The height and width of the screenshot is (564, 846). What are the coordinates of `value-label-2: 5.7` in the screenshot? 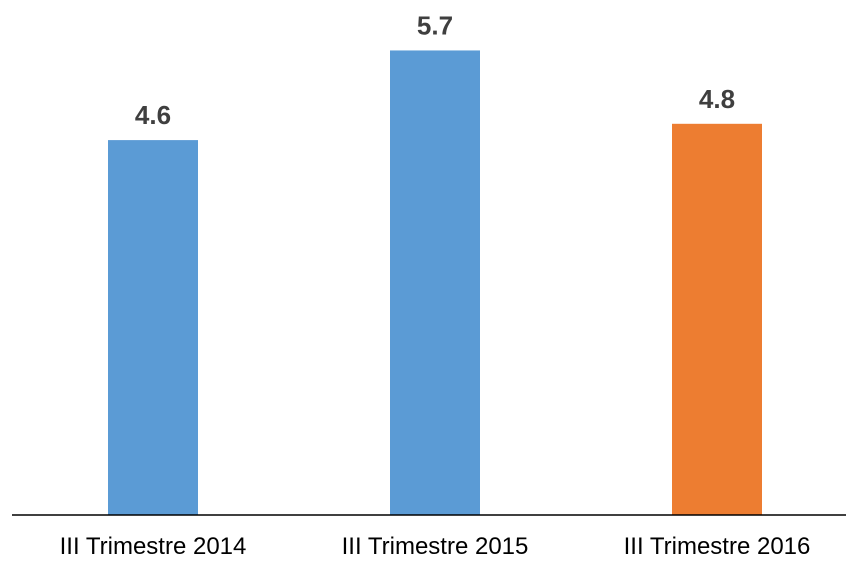 It's located at (435, 25).